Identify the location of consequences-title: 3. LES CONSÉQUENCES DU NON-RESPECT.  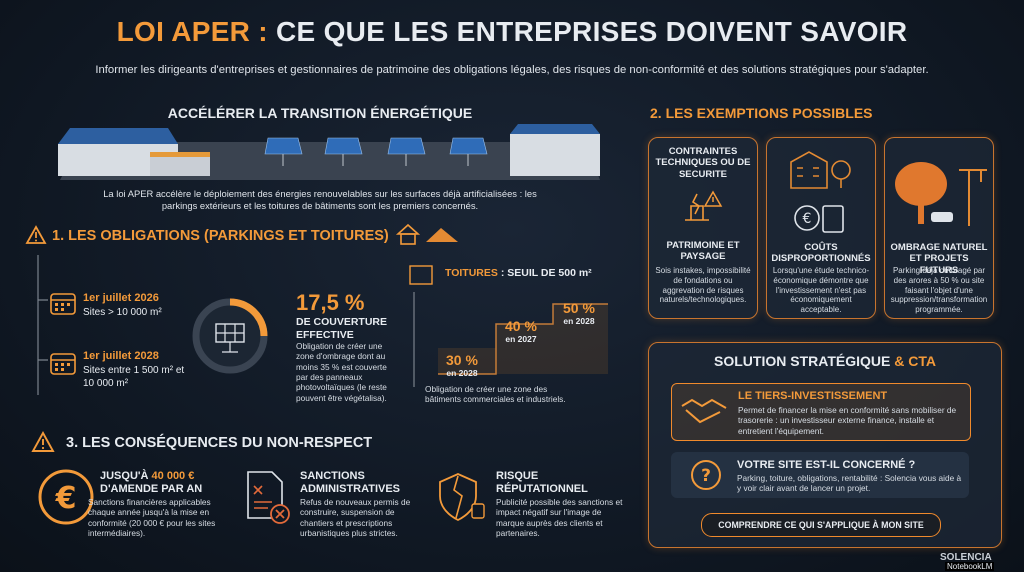
(219, 443).